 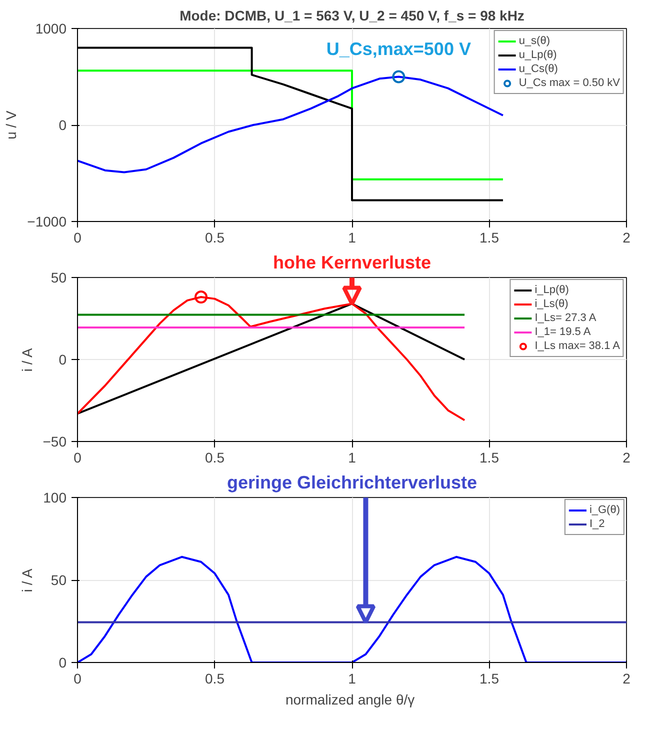 What do you see at coordinates (11, 125) in the screenshot?
I see `y-axis-title: u / V` at bounding box center [11, 125].